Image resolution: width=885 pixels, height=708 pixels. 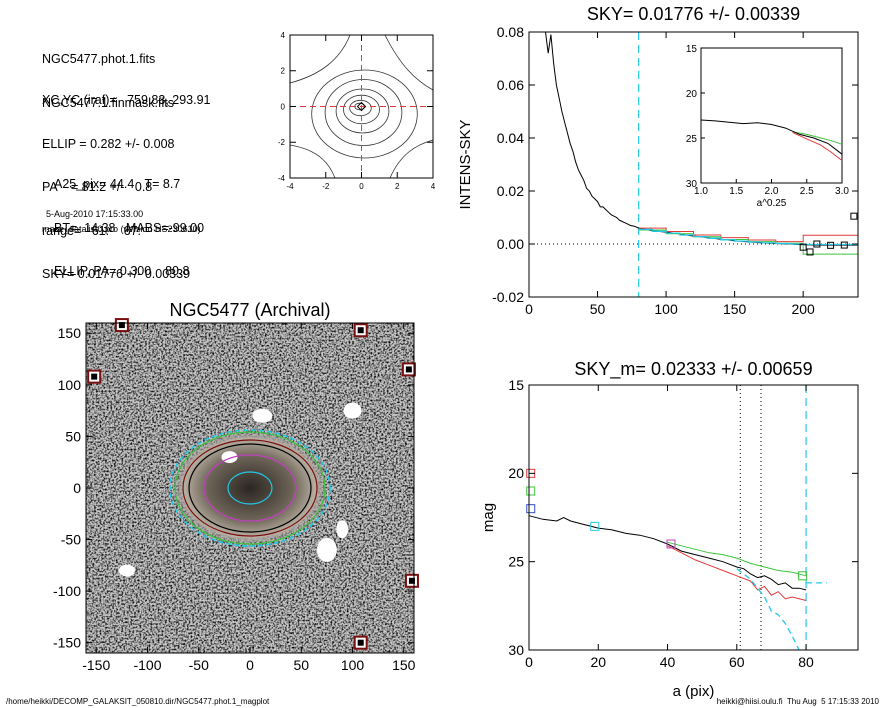 I want to click on info-morph-1: BT= 14.38 MABS=-99.00, so click(x=129, y=227).